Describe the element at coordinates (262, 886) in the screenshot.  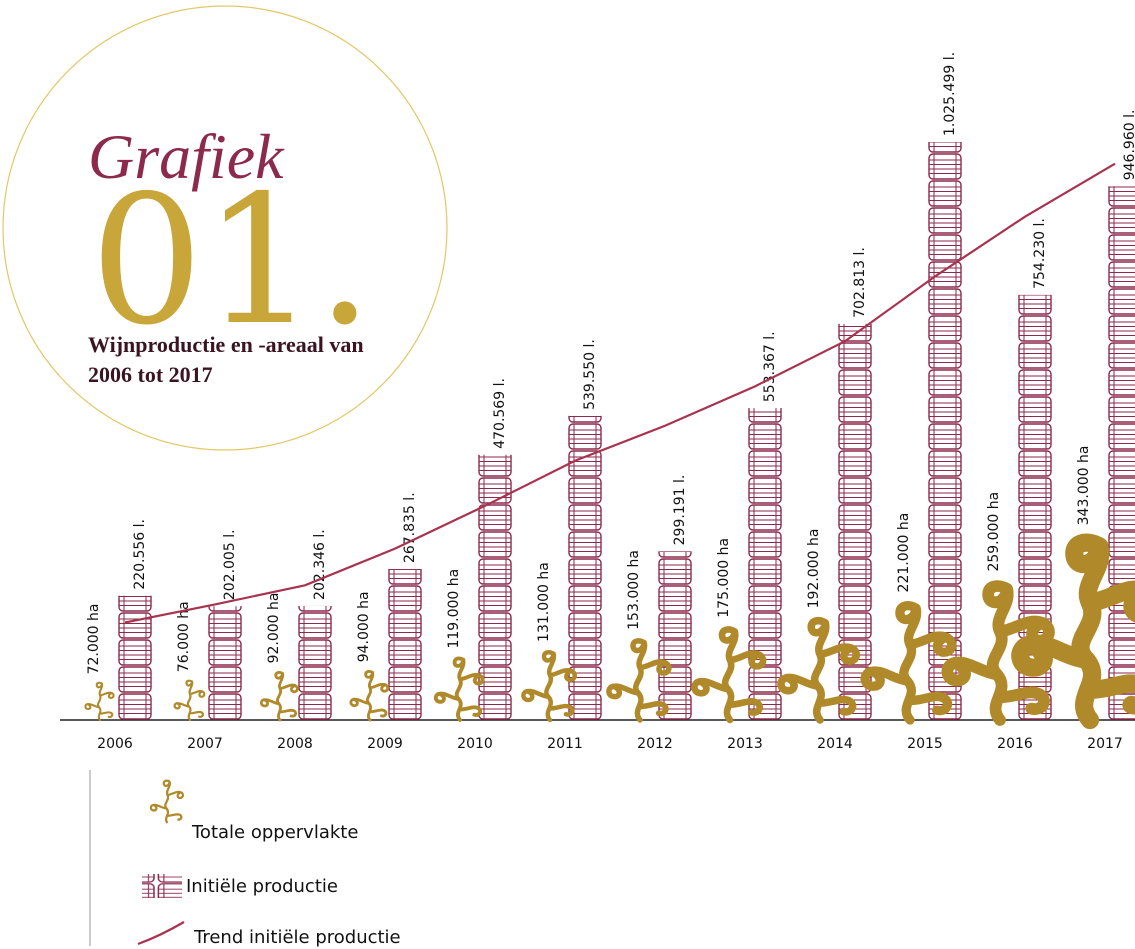
I see `legend-label: Initiële productie` at that location.